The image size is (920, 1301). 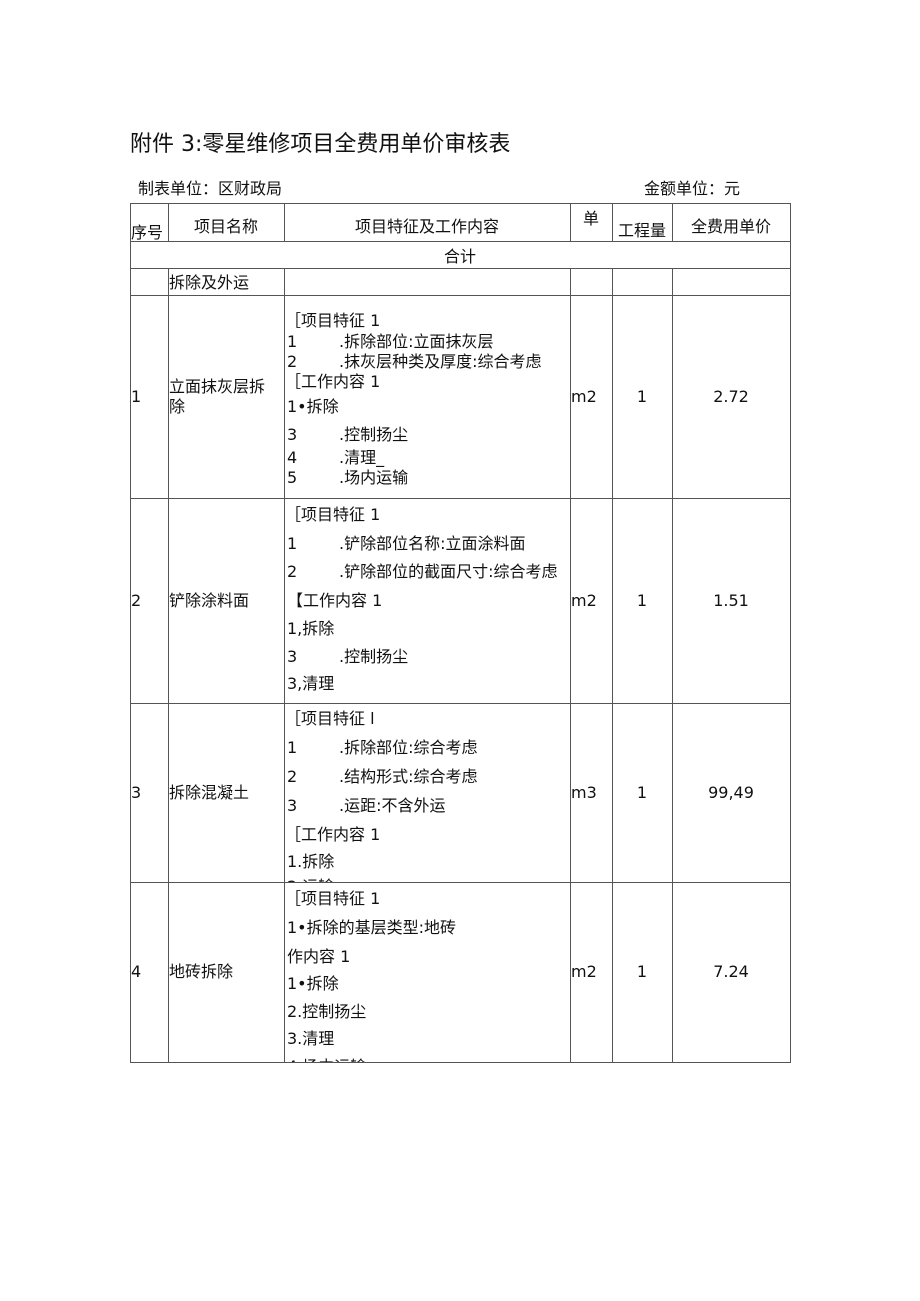 What do you see at coordinates (374, 477) in the screenshot?
I see `feature-line-text: .场内运输` at bounding box center [374, 477].